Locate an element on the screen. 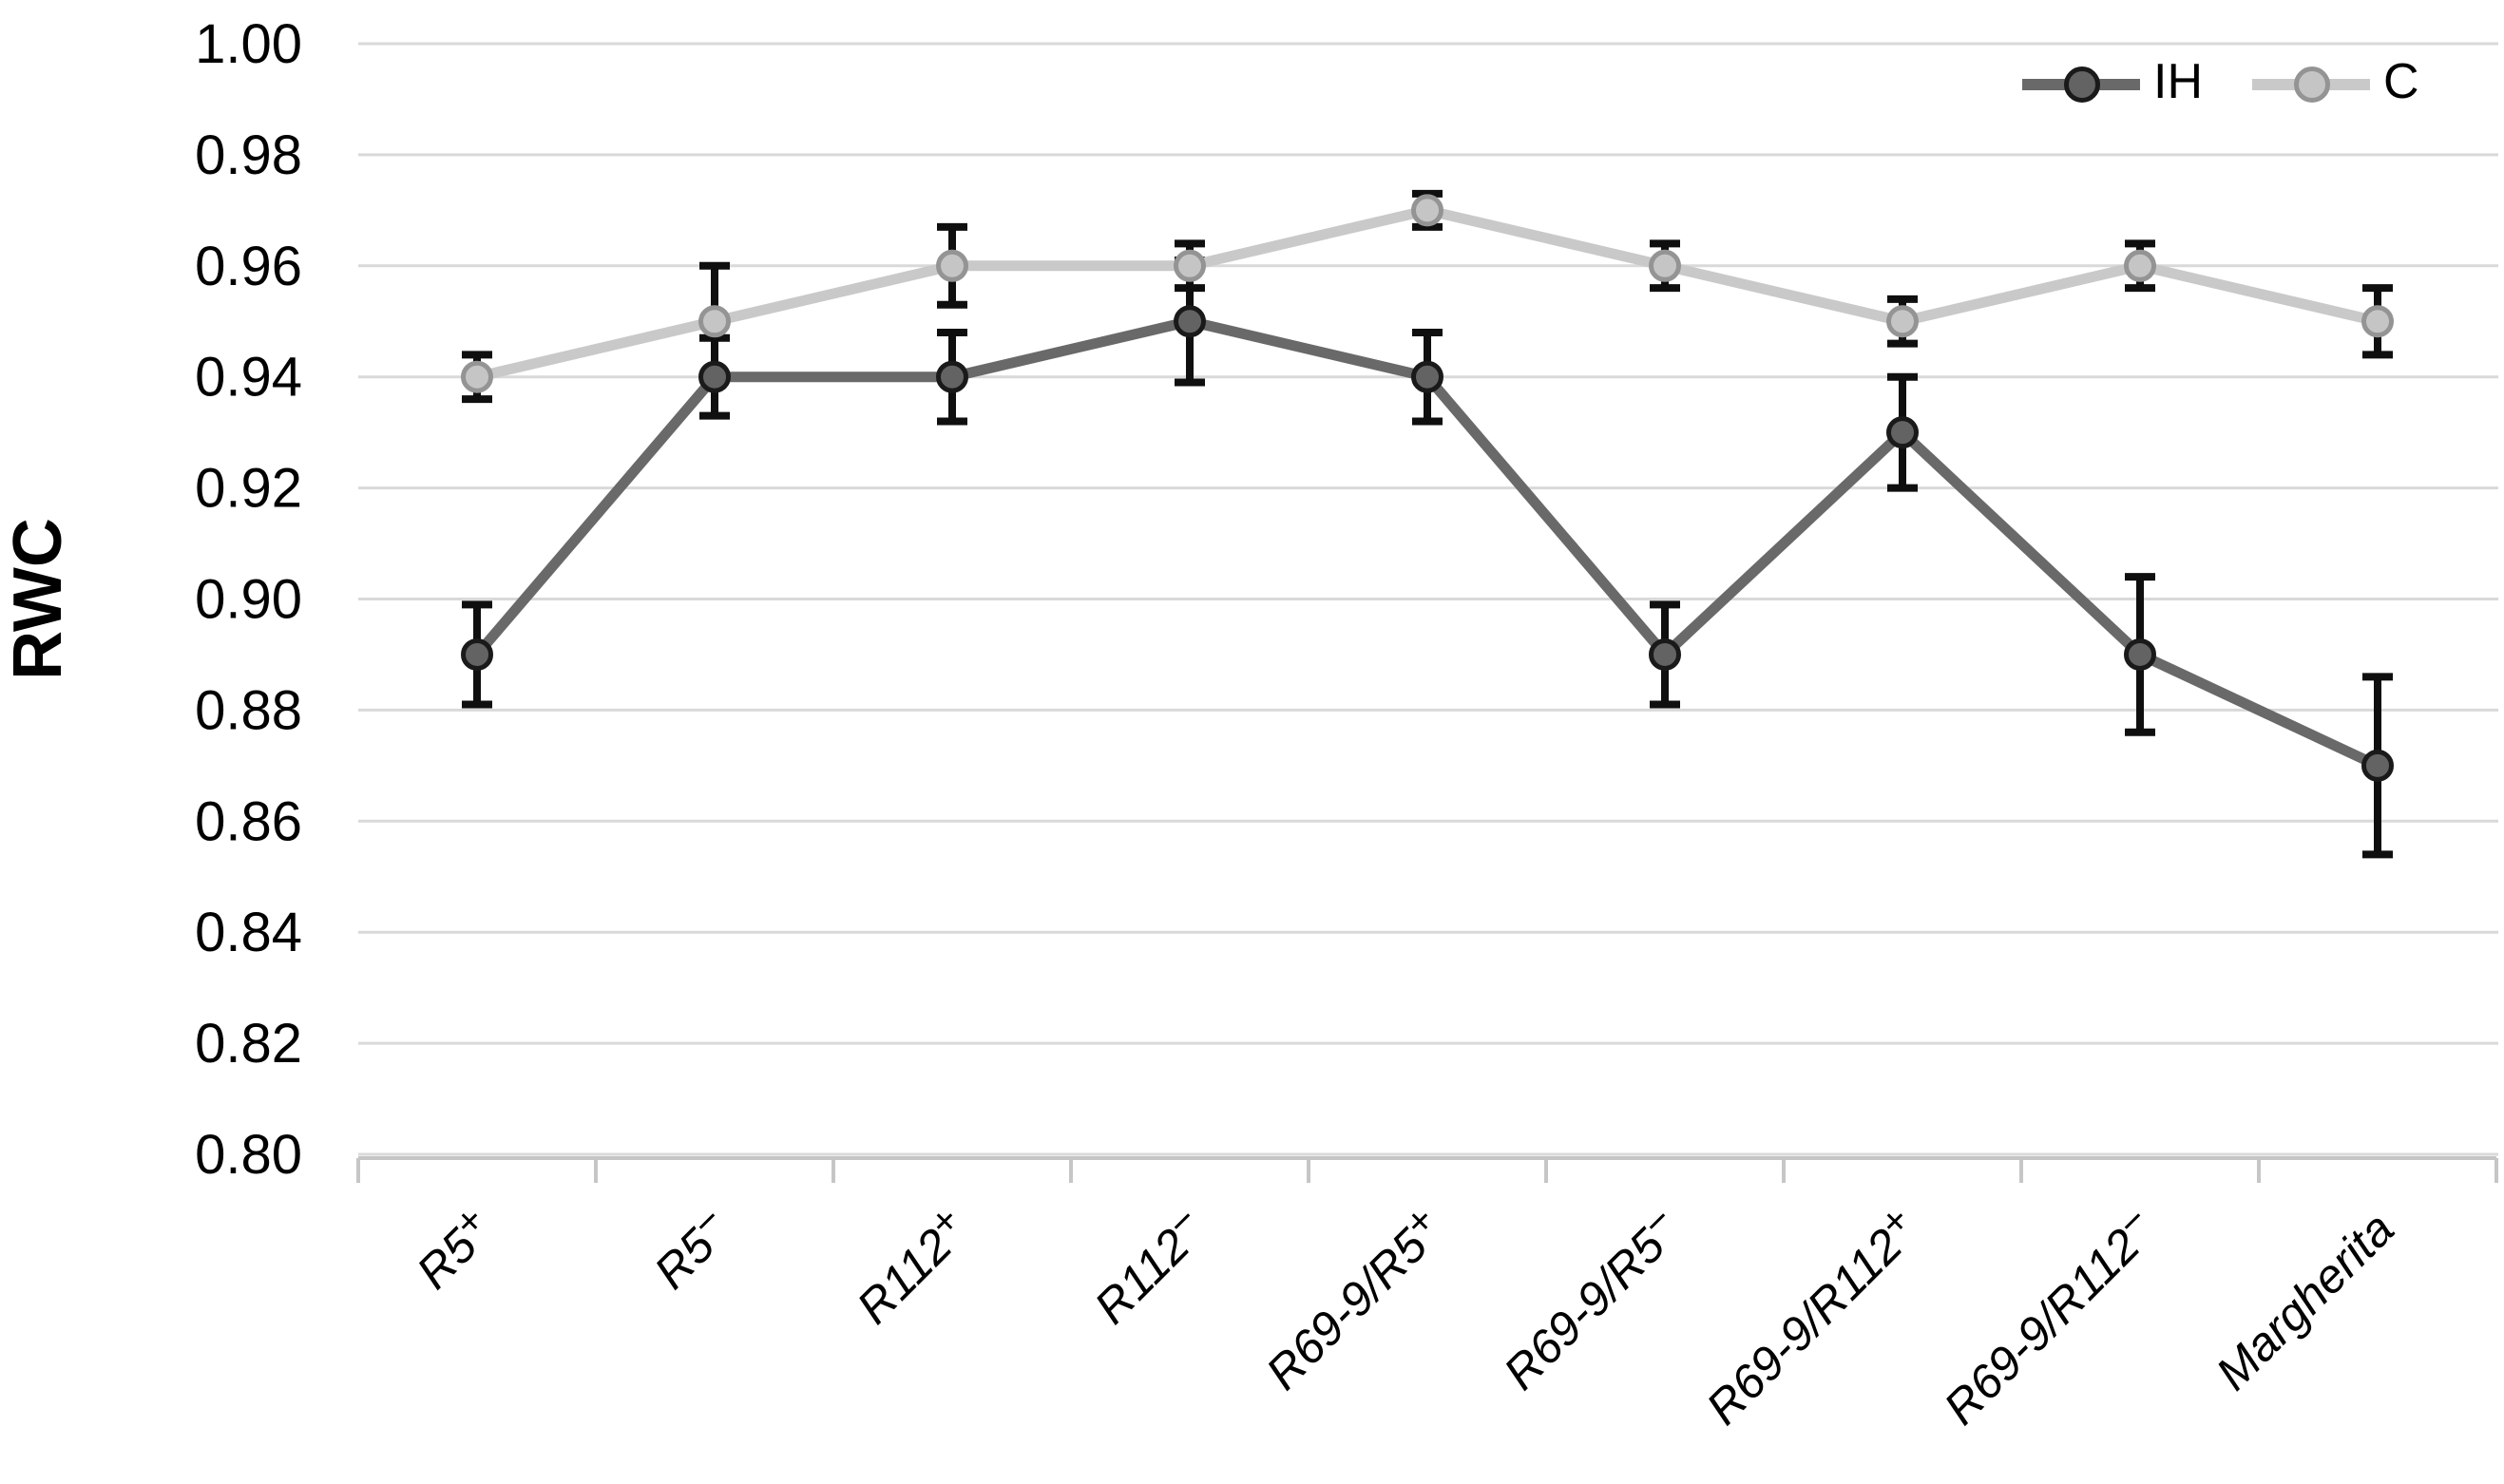 The height and width of the screenshot is (1484, 2504). x-category-label: R112+ is located at coordinates (910, 1265).